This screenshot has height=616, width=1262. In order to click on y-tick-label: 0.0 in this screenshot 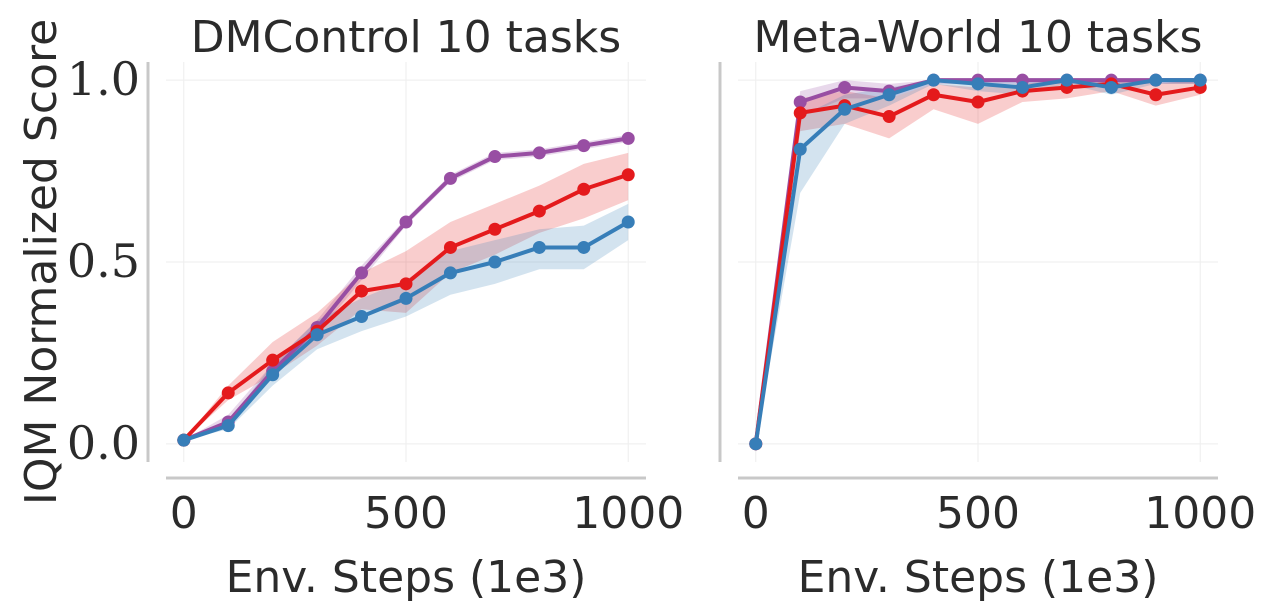, I will do `click(103, 443)`.